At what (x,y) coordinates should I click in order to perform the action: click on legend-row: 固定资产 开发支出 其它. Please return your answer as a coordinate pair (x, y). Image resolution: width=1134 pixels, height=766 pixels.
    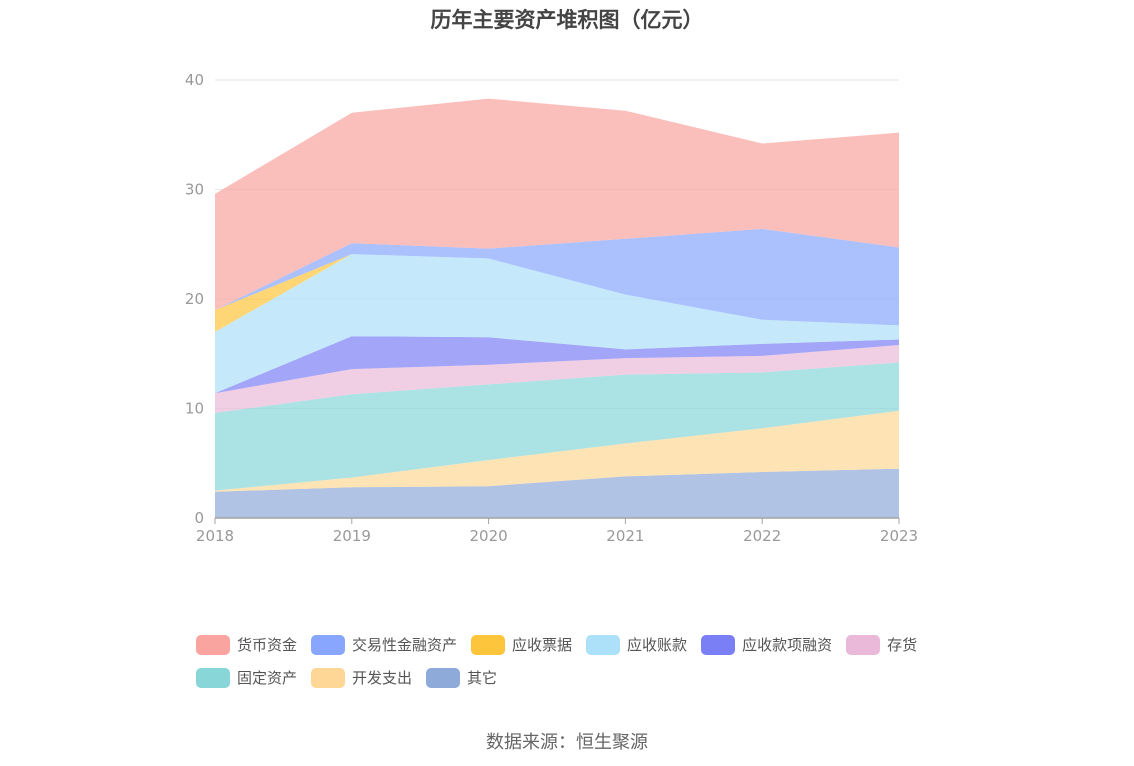
    Looking at the image, I should click on (576, 677).